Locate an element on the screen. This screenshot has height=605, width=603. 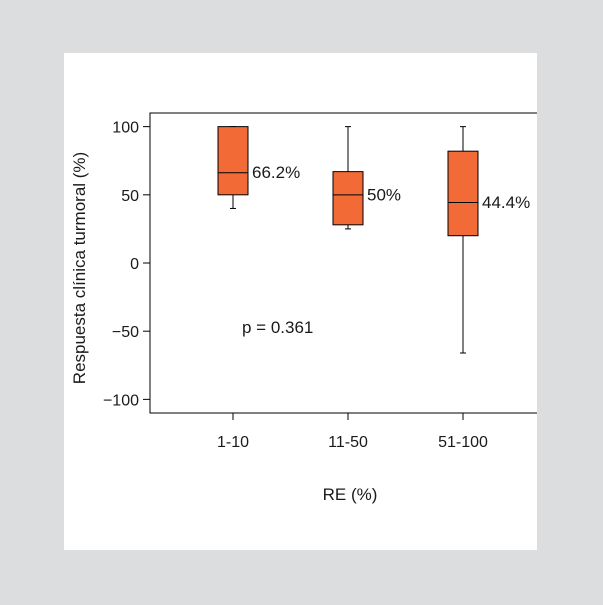
y-tick-label: 50 is located at coordinates (130, 196).